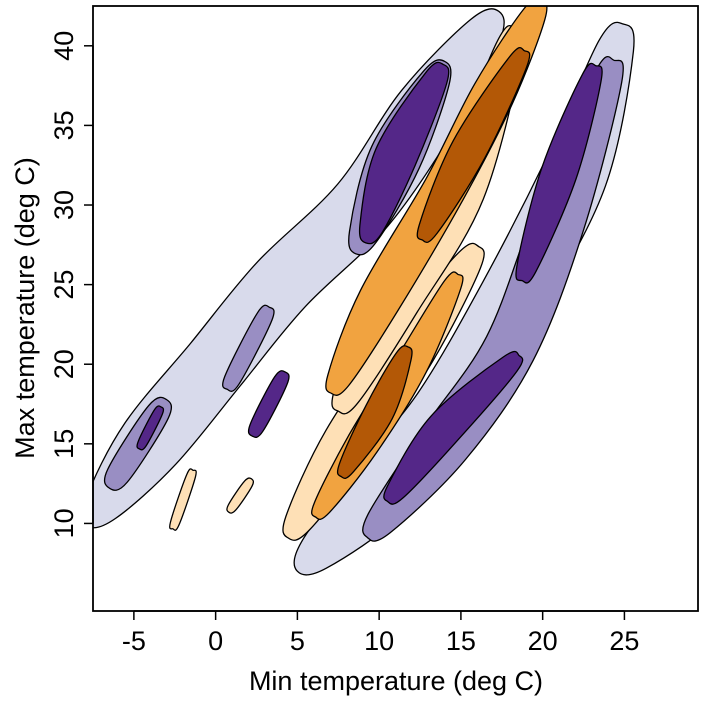 Image resolution: width=705 pixels, height=705 pixels. Describe the element at coordinates (215, 641) in the screenshot. I see `x-tick-label: 0` at that location.